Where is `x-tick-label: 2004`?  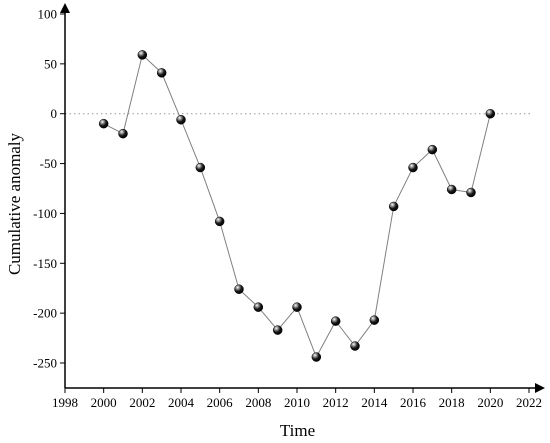
x-tick-label: 2004 is located at coordinates (181, 402).